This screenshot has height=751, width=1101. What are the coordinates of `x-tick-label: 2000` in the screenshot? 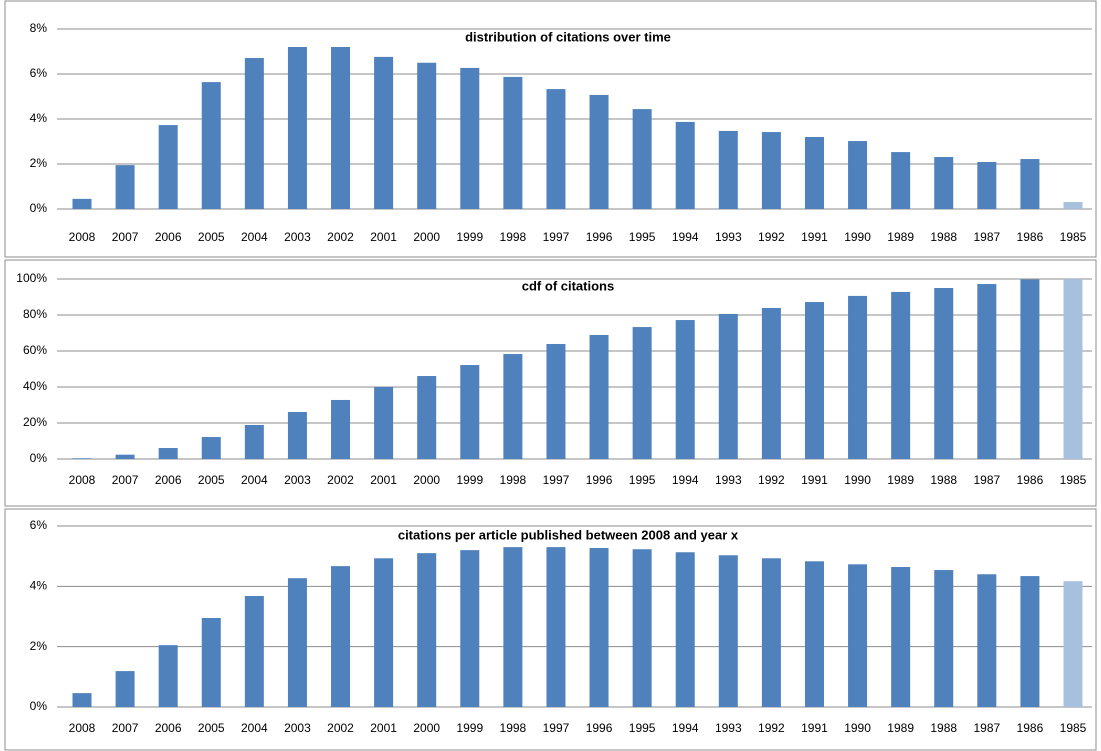 It's located at (426, 480).